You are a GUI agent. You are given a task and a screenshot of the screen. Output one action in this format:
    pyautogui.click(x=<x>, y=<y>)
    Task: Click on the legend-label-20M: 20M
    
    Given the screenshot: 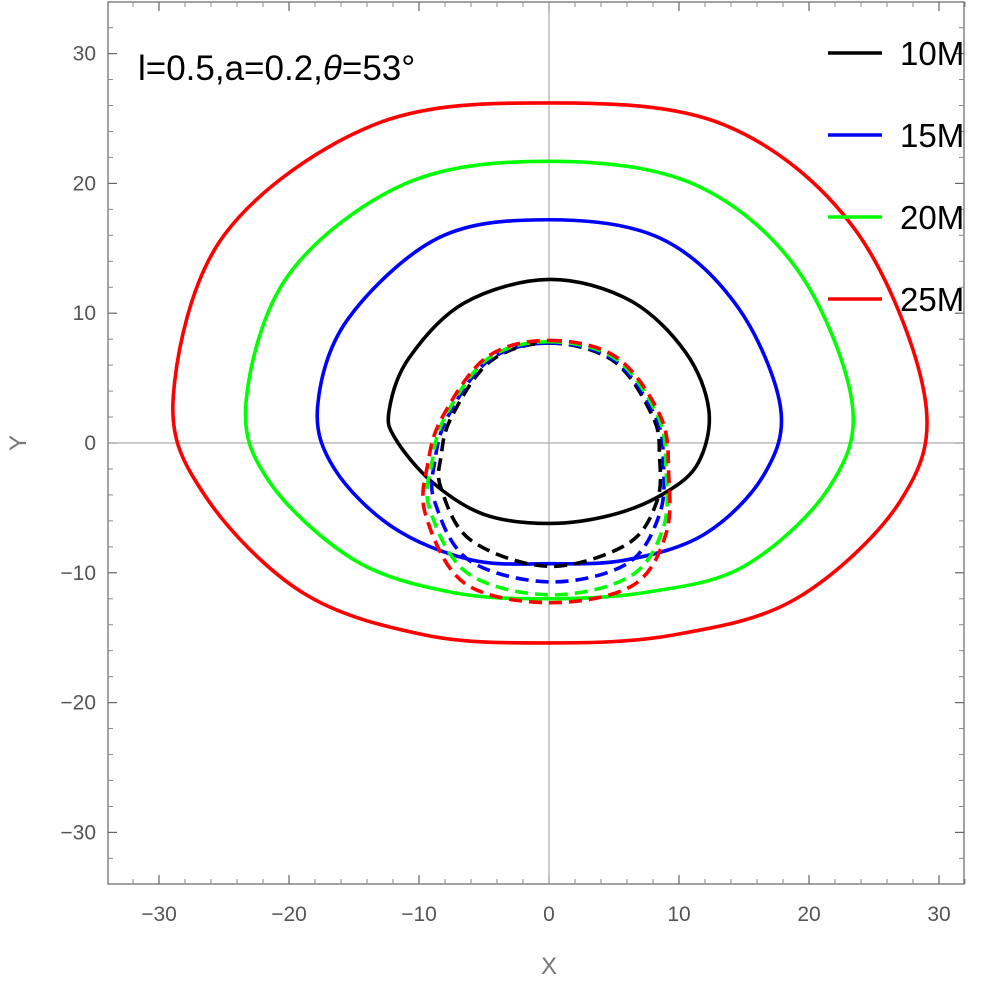 What is the action you would take?
    pyautogui.click(x=932, y=217)
    